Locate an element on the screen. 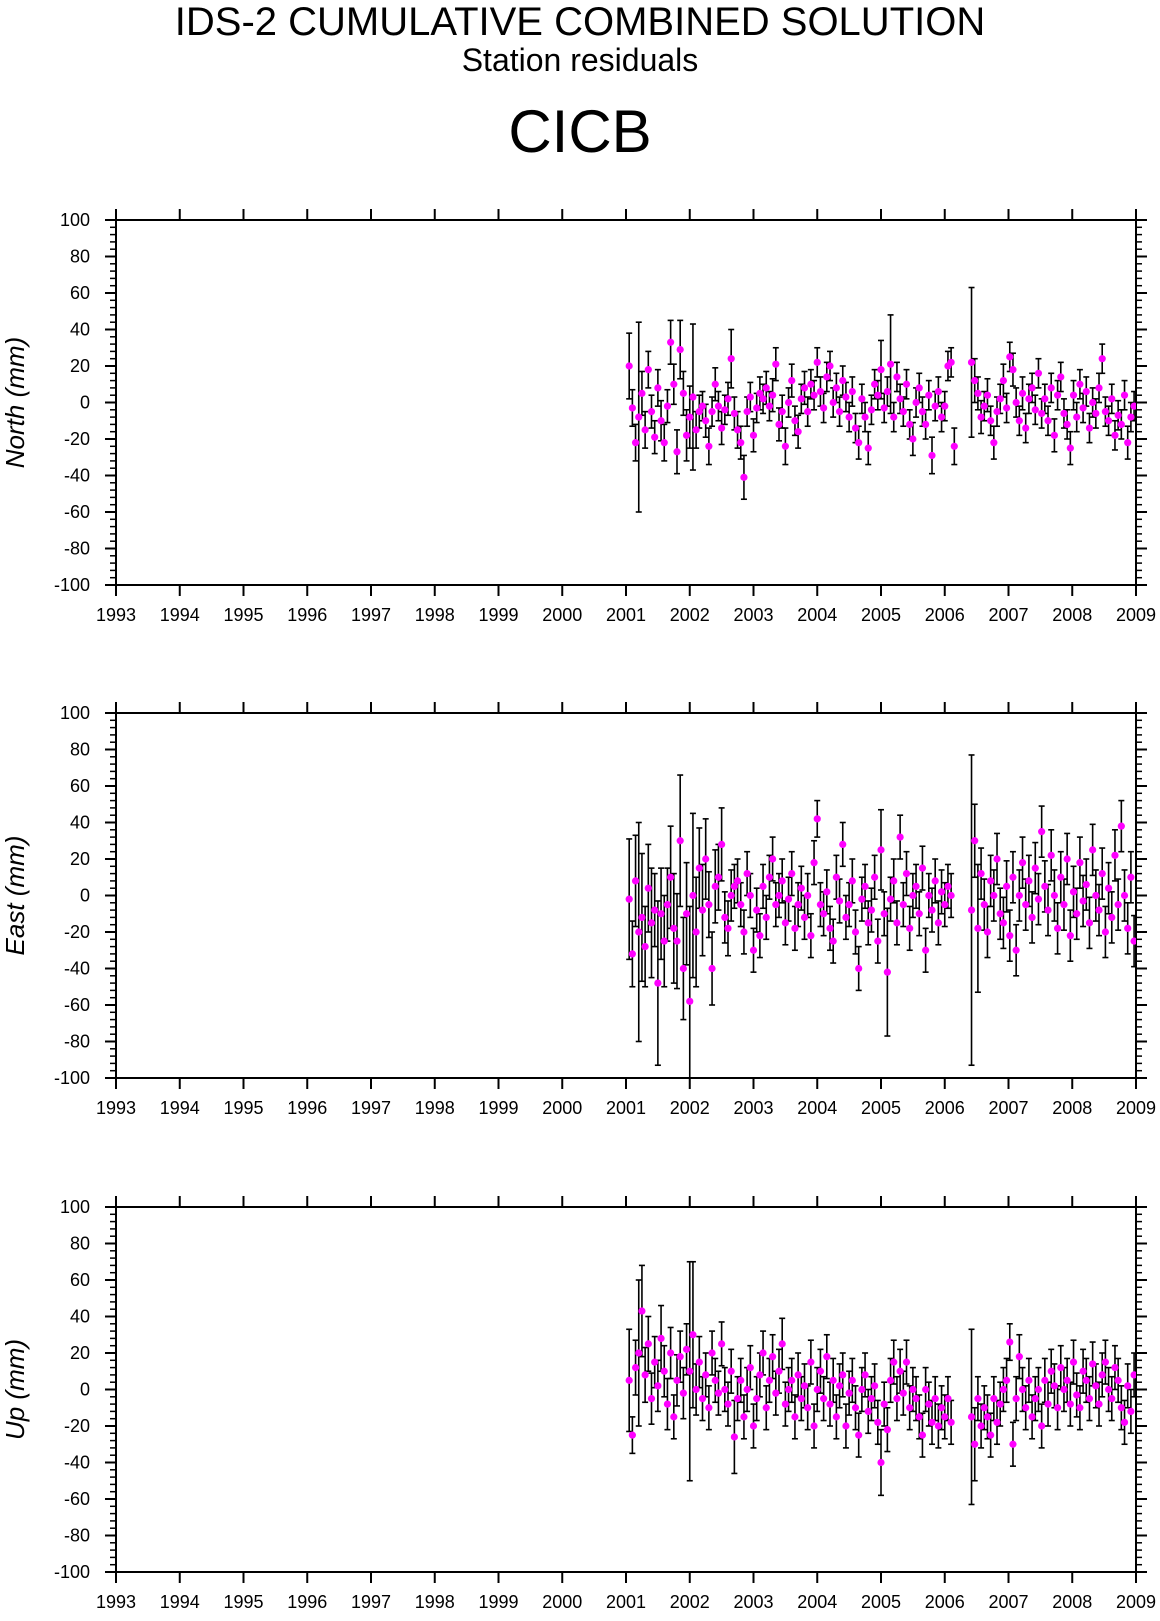  east-y-tick-label: 60 is located at coordinates (80, 786).